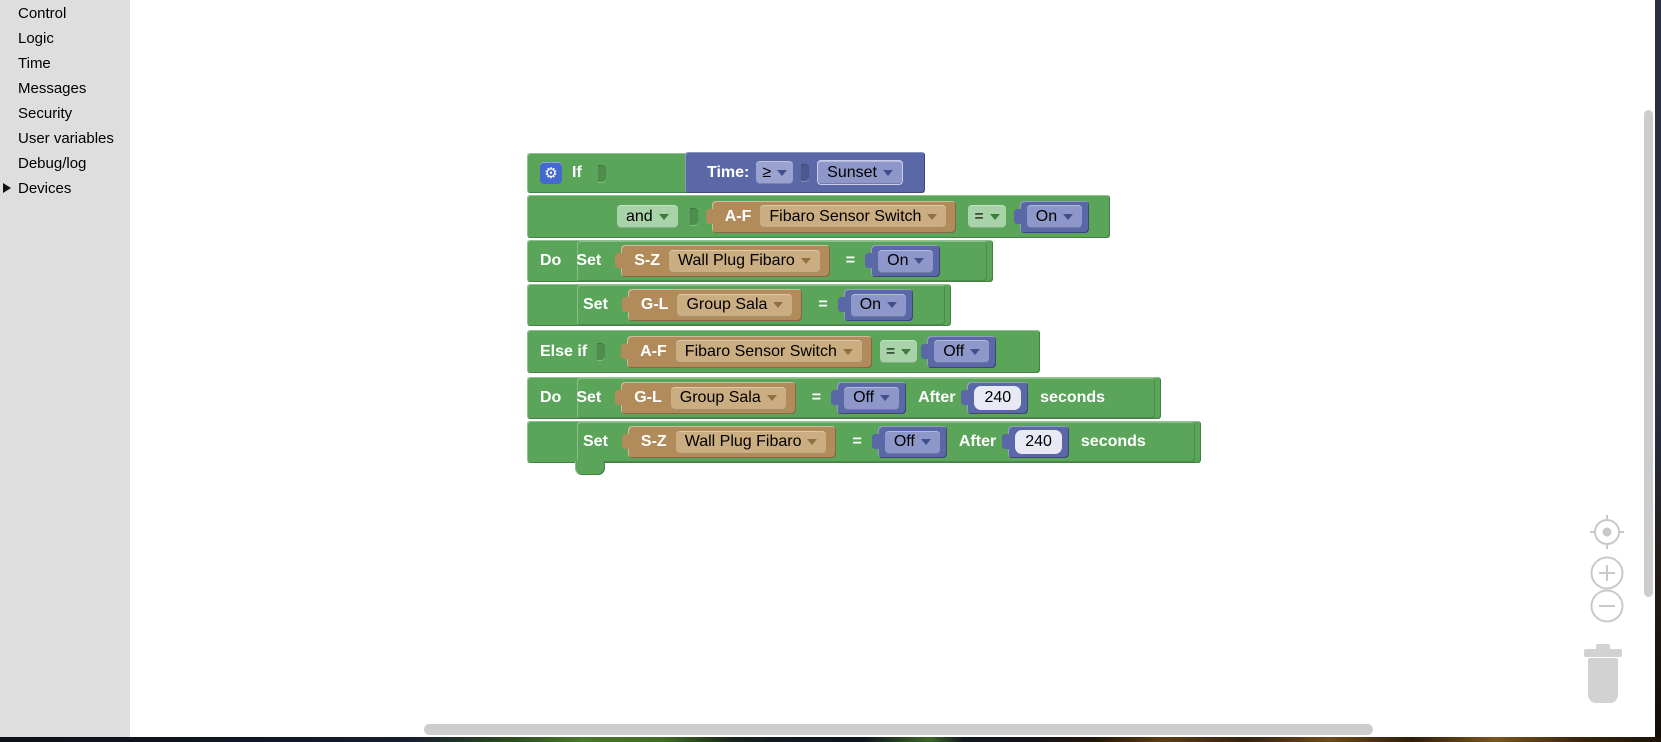 This screenshot has width=1661, height=742. What do you see at coordinates (1603, 674) in the screenshot?
I see `trash-icon` at bounding box center [1603, 674].